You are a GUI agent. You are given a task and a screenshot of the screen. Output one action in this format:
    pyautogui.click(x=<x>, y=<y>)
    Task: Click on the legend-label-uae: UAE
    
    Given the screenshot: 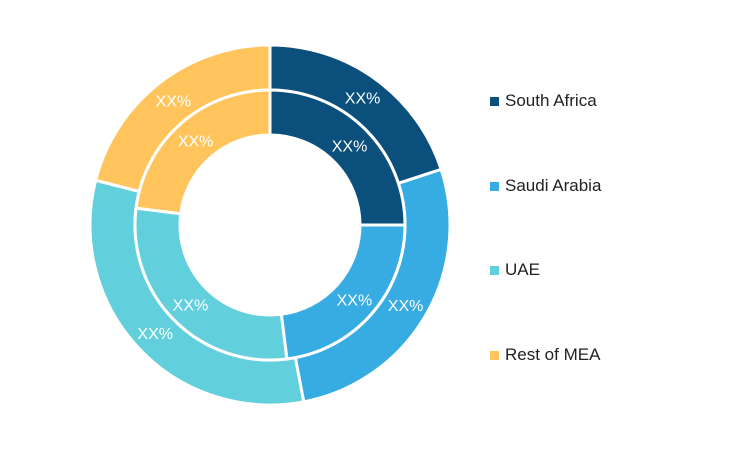 What is the action you would take?
    pyautogui.click(x=522, y=269)
    